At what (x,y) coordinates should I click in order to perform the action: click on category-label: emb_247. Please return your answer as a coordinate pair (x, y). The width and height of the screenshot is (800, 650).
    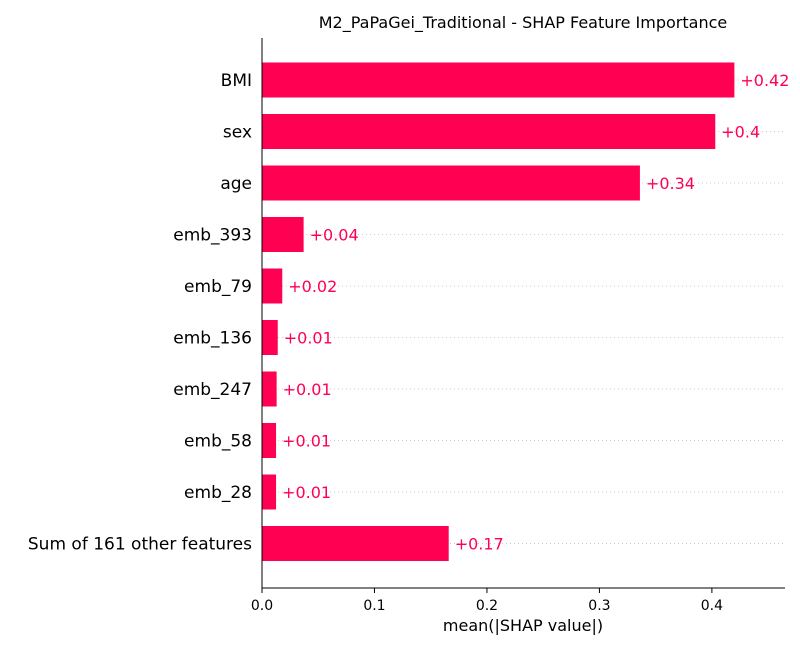
    Looking at the image, I should click on (212, 390).